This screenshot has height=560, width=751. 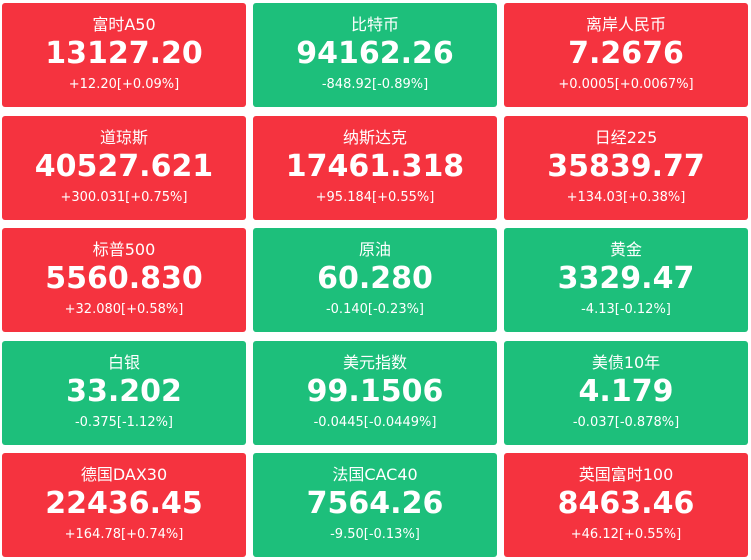 I want to click on quote-price: 22436.45, so click(x=124, y=503).